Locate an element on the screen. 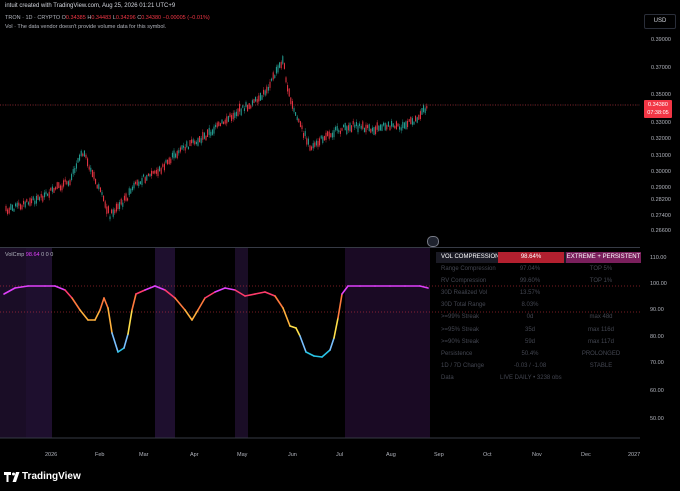 This screenshot has height=491, width=680. time-axis-label: May is located at coordinates (242, 455).